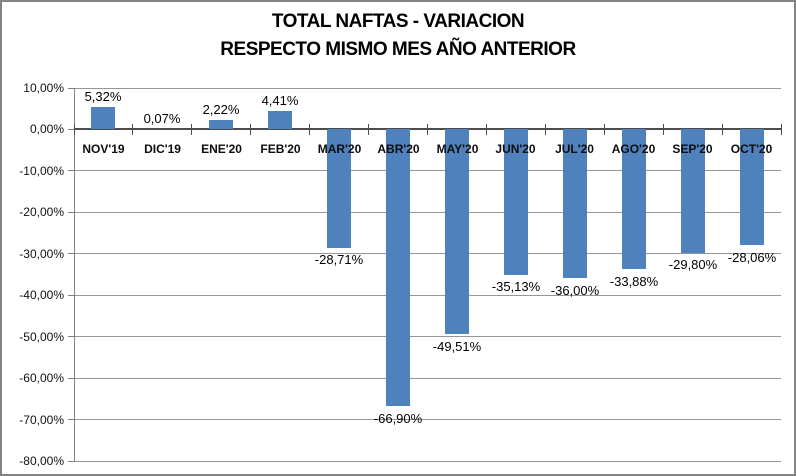  What do you see at coordinates (398, 418) in the screenshot?
I see `bar-value-label: -66,90%` at bounding box center [398, 418].